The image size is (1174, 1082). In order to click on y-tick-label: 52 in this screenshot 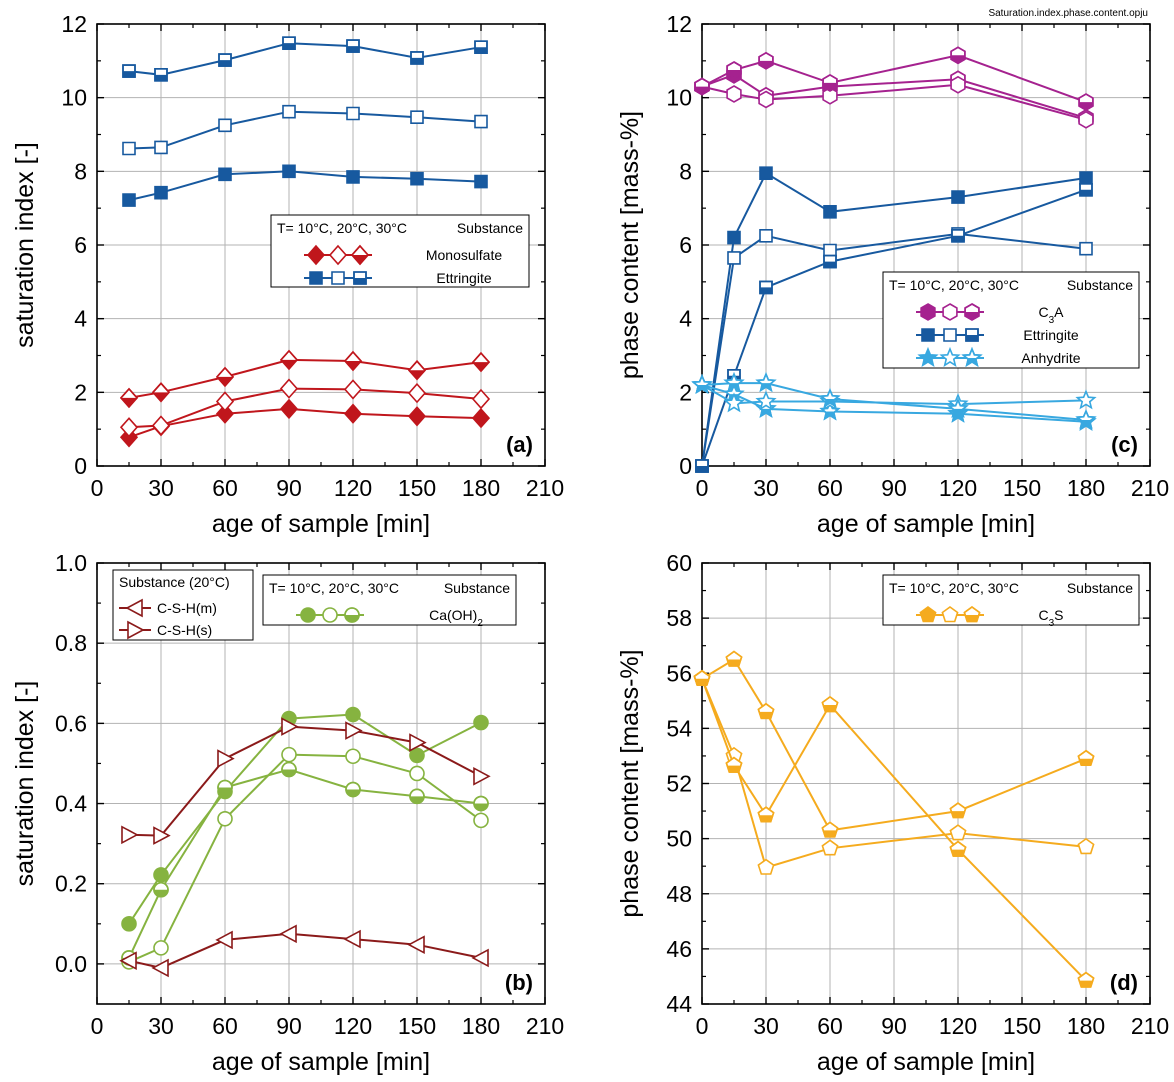, I will do `click(679, 784)`.